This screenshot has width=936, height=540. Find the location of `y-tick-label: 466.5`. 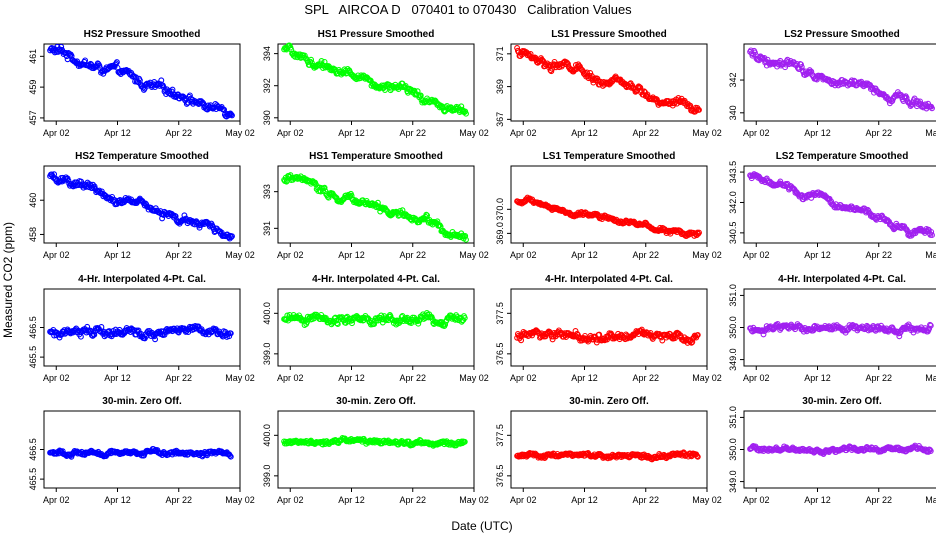

y-tick-label: 466.5 is located at coordinates (33, 449).